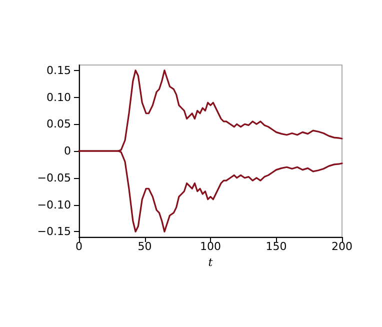 This screenshot has width=382, height=327. What do you see at coordinates (67, 151) in the screenshot?
I see `y-tick-label: 0` at bounding box center [67, 151].